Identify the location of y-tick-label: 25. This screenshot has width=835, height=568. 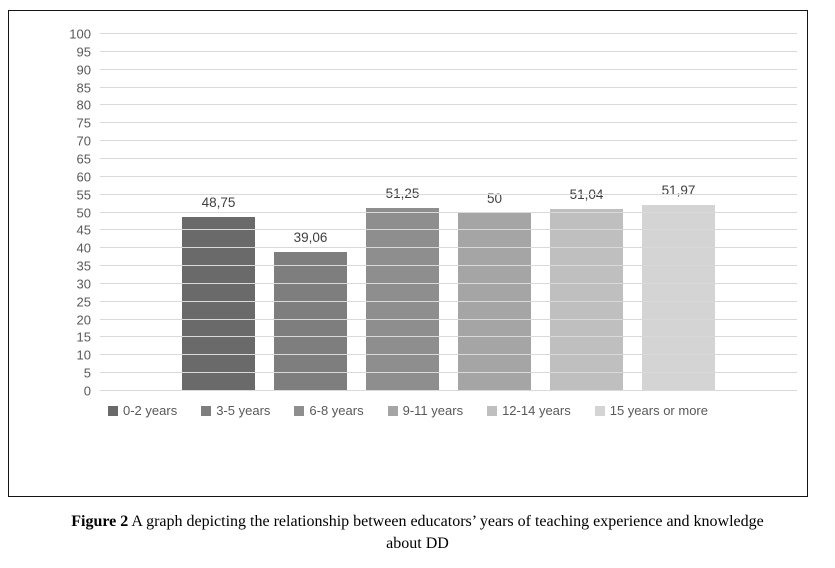
(83, 302).